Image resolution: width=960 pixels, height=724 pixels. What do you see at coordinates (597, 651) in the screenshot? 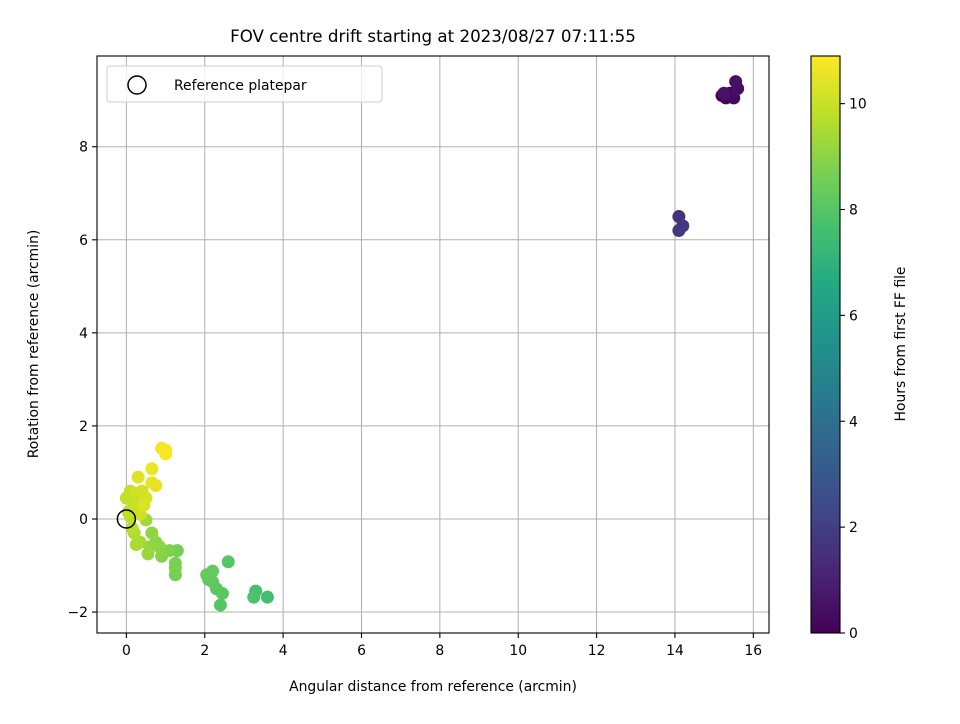
I see `x-tick-label: 12` at bounding box center [597, 651].